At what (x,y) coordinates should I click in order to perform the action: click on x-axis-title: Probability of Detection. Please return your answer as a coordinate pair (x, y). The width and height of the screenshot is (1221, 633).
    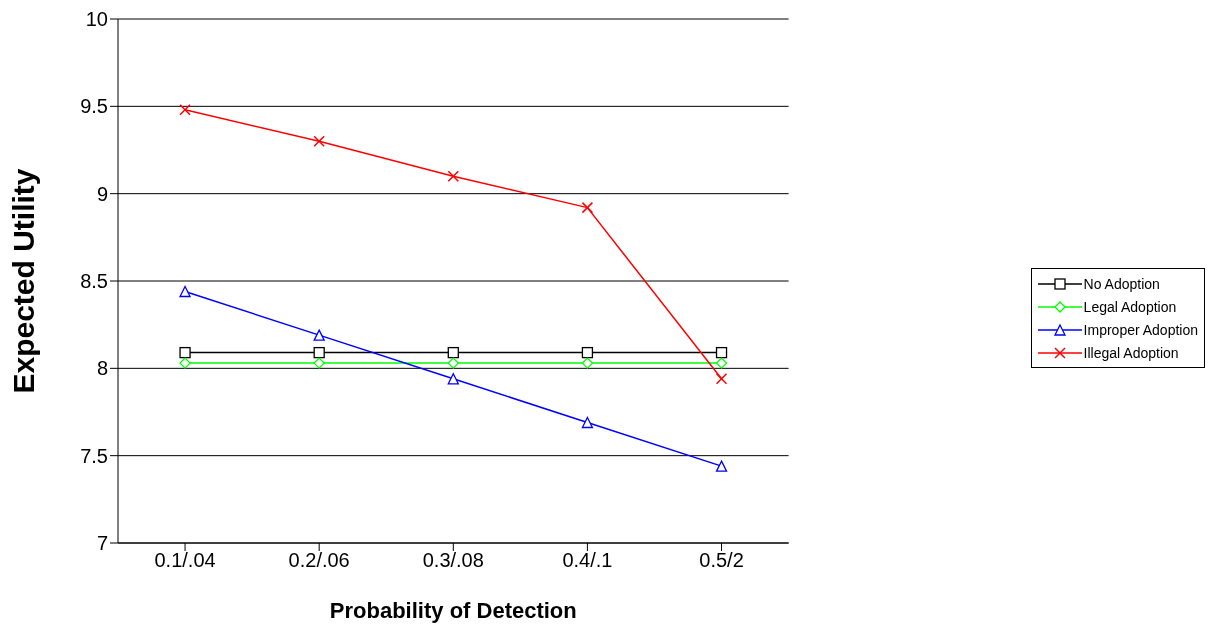
    Looking at the image, I should click on (453, 610).